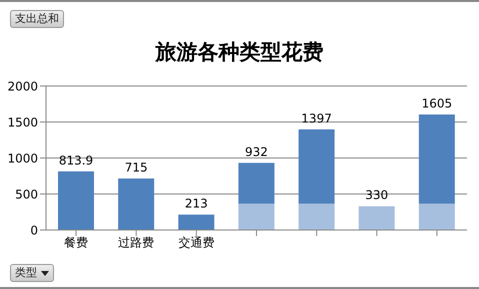 This screenshot has width=479, height=289. What do you see at coordinates (136, 167) in the screenshot?
I see `total-label: 715` at bounding box center [136, 167].